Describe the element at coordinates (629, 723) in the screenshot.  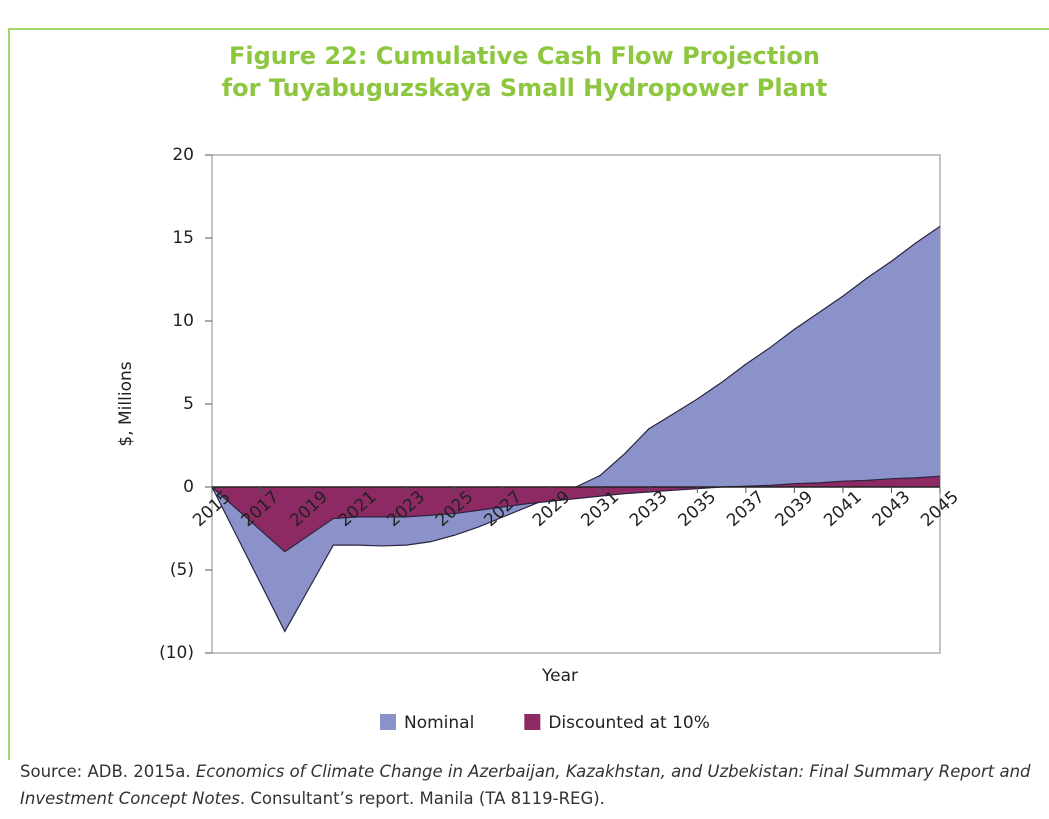
I see `legend-label: Discounted at 10%` at that location.